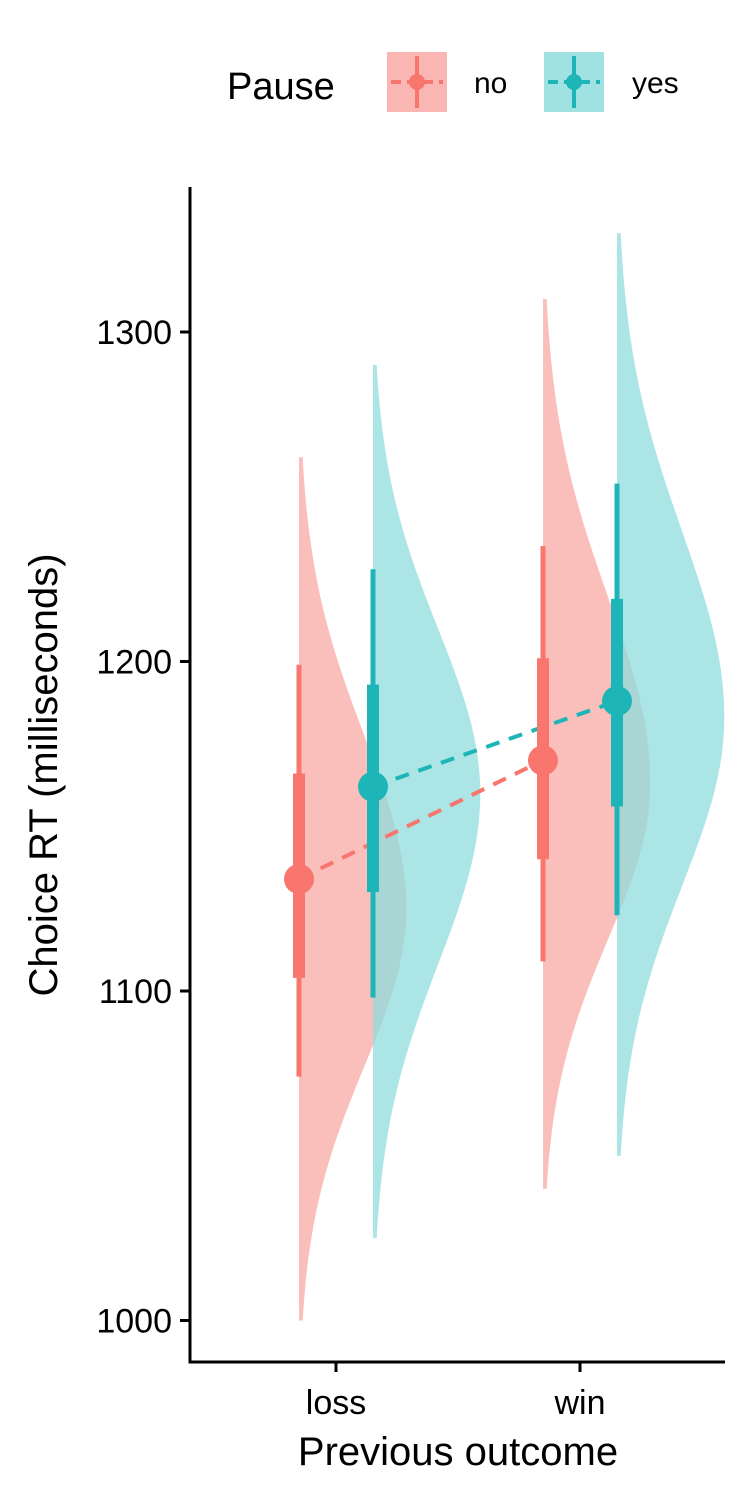  What do you see at coordinates (671, 694) in the screenshot?
I see `density-cloud-yes-win` at bounding box center [671, 694].